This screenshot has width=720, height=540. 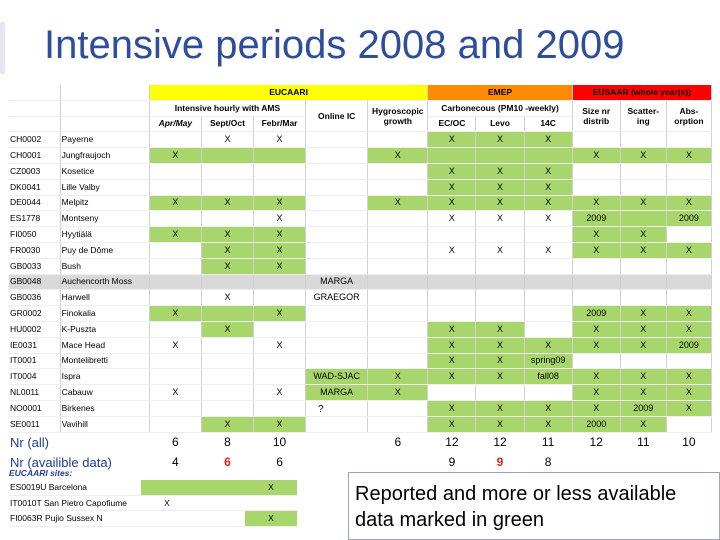 I want to click on table-cell: 2000, so click(x=596, y=424).